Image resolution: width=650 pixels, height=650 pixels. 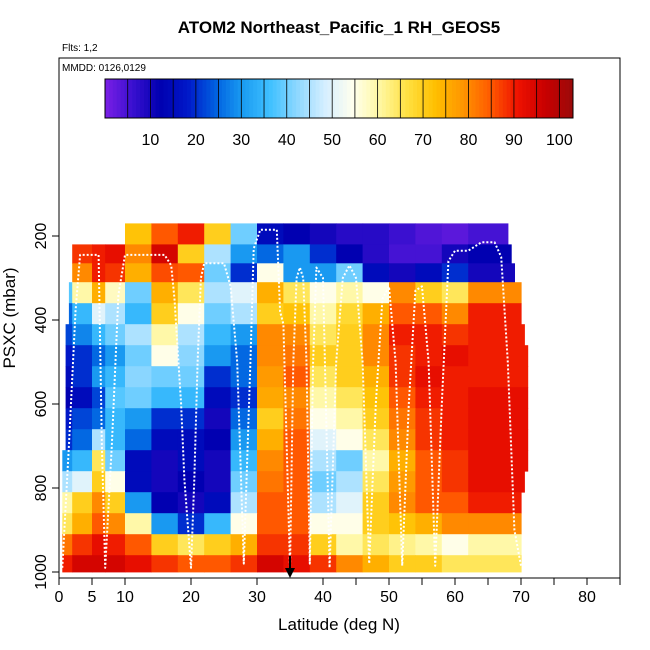 I want to click on colorbar-ticks: 10 20 30 40 50 60 70 80 90 100, so click(x=350, y=114).